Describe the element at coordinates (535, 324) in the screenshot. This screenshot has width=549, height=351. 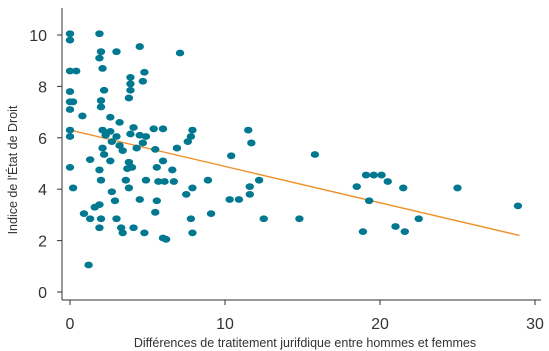
I see `x-tick-label: 30` at that location.